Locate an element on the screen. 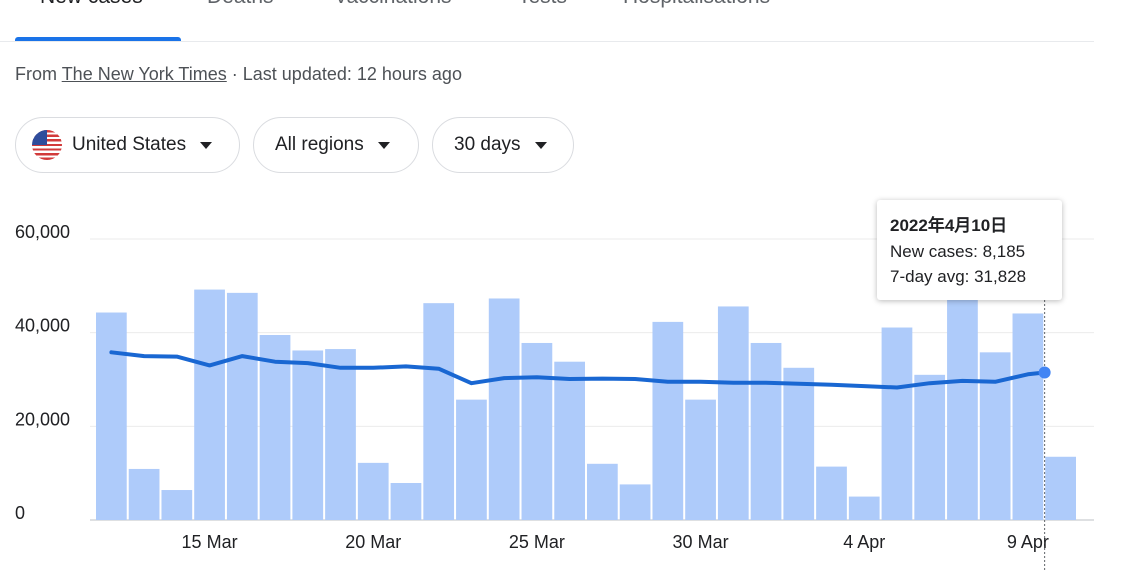 This screenshot has height=570, width=1140. seven-day-avg-line is located at coordinates (578, 370).